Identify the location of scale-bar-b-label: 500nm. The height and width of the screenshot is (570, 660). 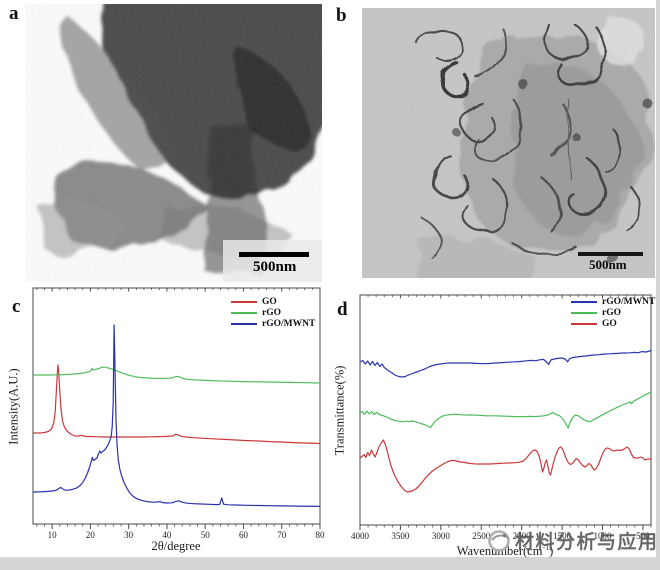
(608, 264).